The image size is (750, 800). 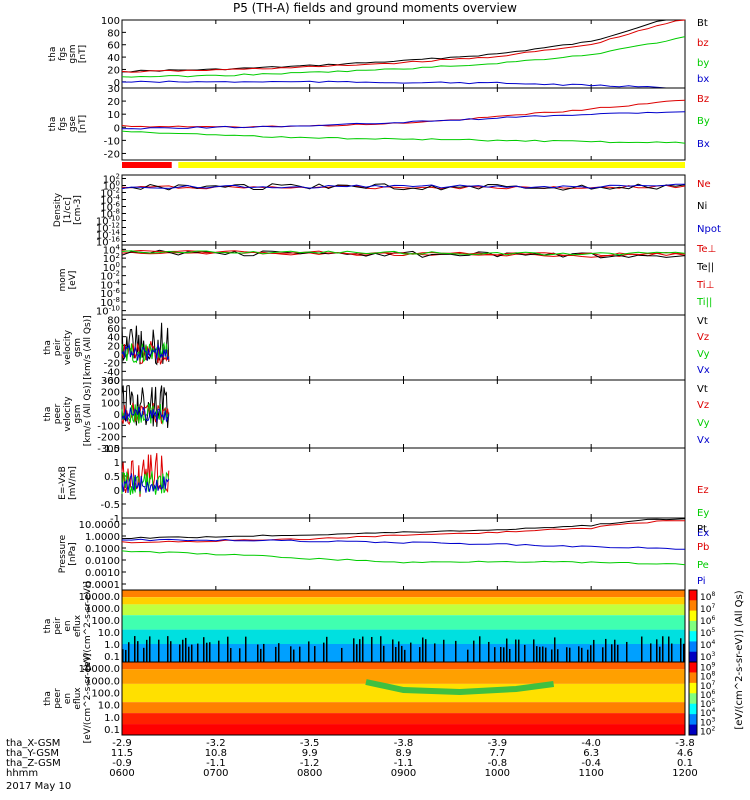 What do you see at coordinates (33, 743) in the screenshot?
I see `time-row-label: tha_X-GSM` at bounding box center [33, 743].